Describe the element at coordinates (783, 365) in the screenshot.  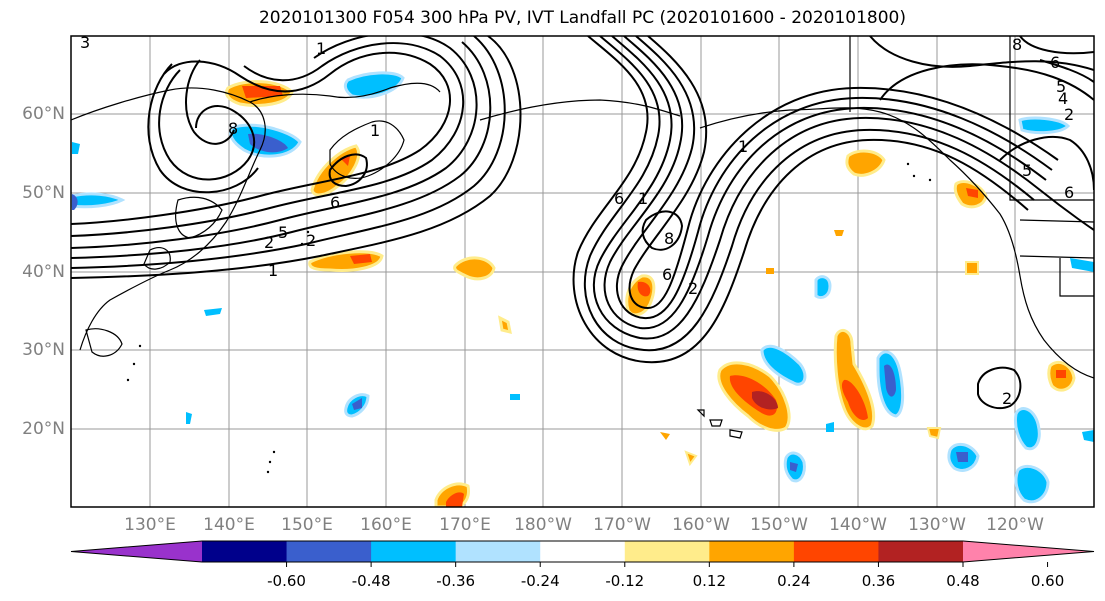
I see `negative-anomaly-hawaii` at that location.